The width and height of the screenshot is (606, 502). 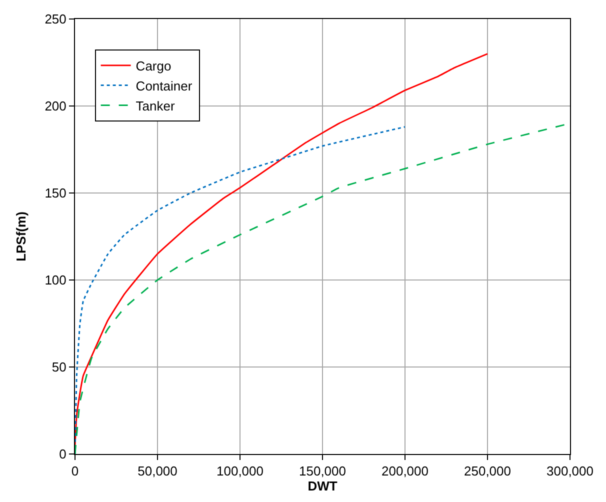 I want to click on x-tick-label: 150,000, so click(x=322, y=471).